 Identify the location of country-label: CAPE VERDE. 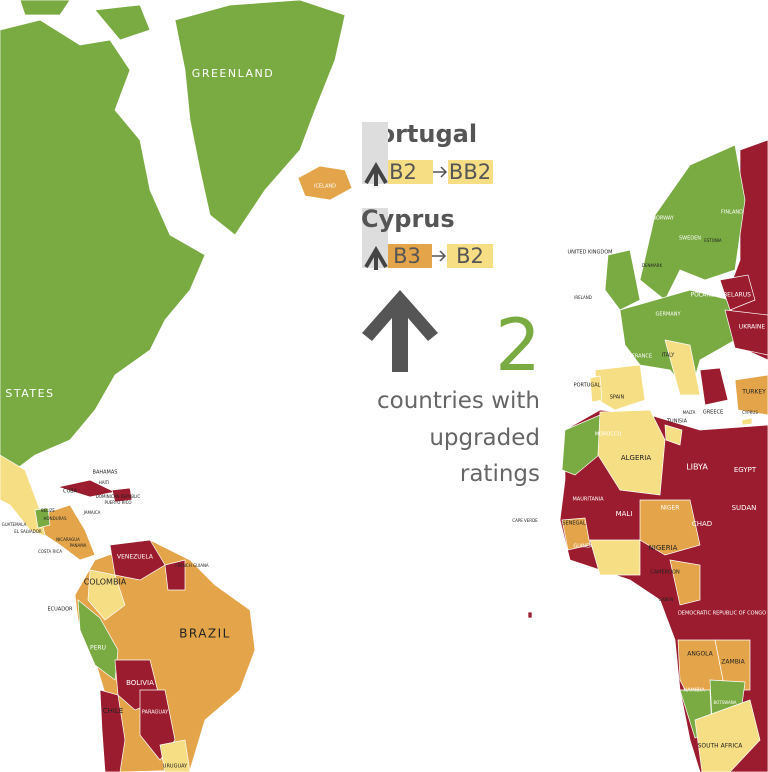
(525, 520).